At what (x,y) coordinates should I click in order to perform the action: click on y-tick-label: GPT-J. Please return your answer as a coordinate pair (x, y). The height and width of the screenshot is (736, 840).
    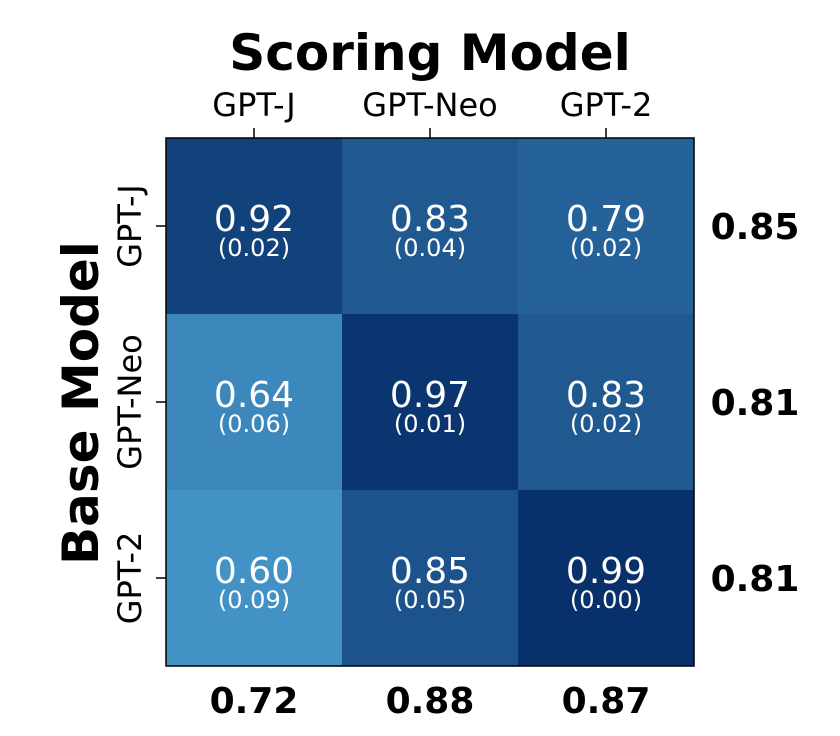
    Looking at the image, I should click on (130, 225).